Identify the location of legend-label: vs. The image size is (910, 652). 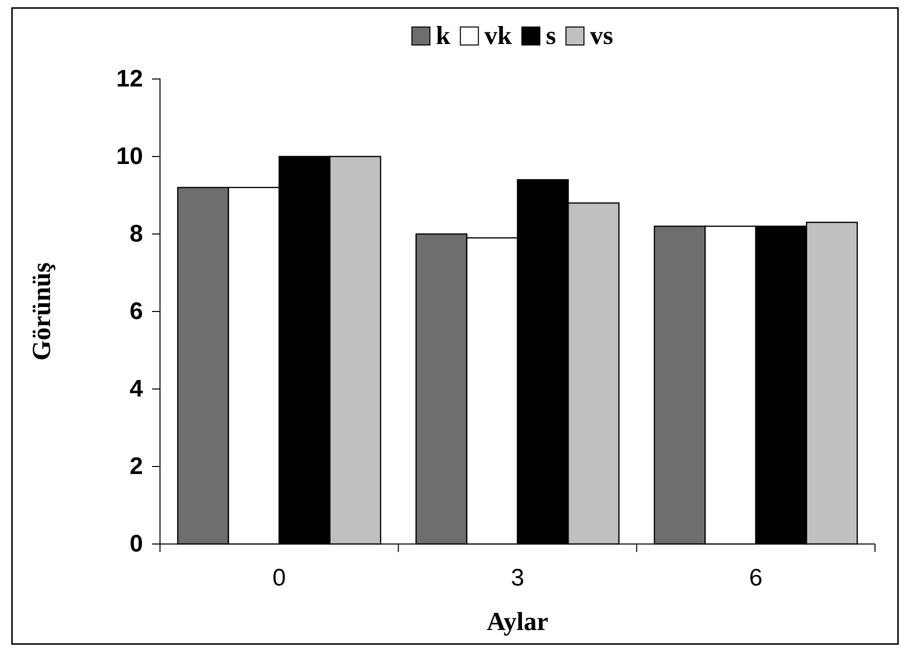
(602, 35).